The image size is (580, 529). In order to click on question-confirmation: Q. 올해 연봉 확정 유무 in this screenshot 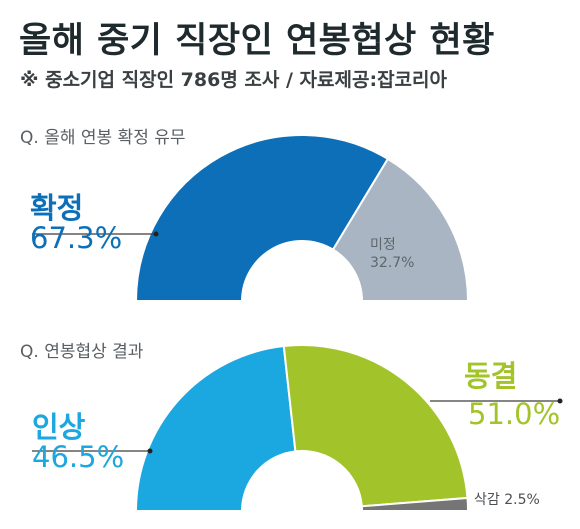, I will do `click(103, 138)`.